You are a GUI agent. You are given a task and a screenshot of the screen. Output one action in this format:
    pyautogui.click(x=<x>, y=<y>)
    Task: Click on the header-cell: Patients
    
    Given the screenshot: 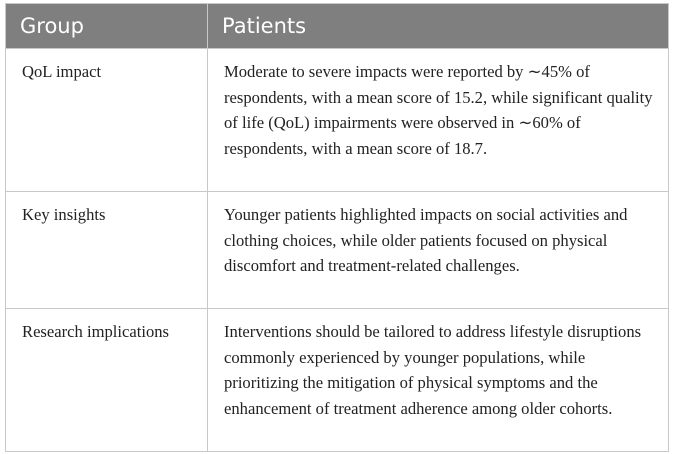 What is the action you would take?
    pyautogui.click(x=438, y=26)
    